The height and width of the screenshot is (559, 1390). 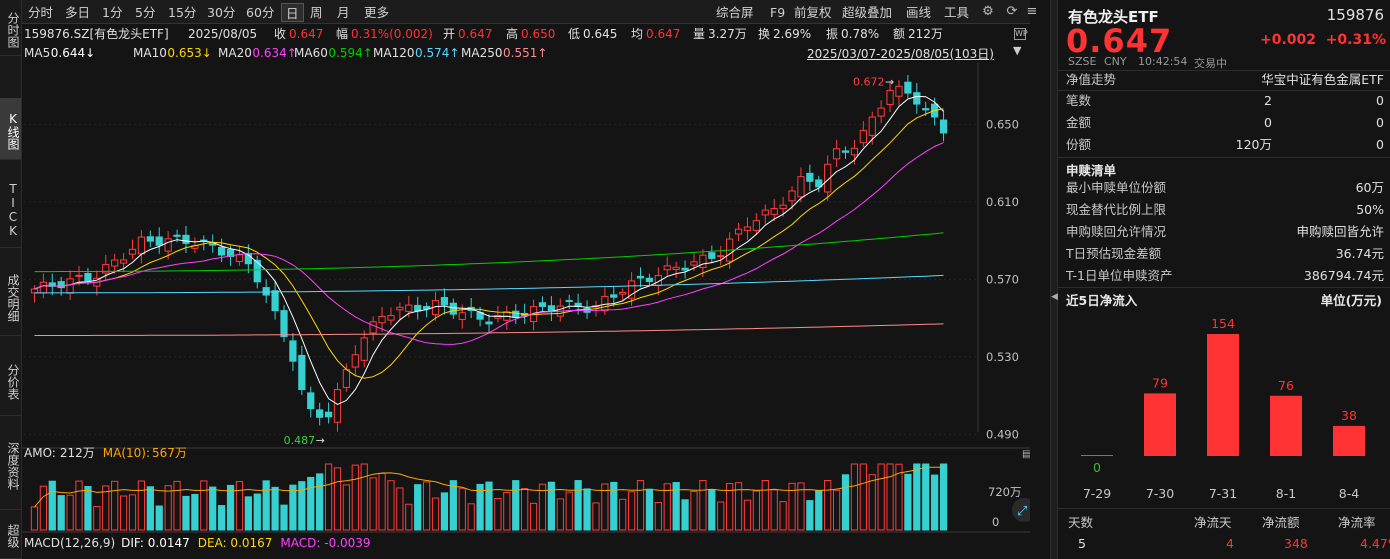 What do you see at coordinates (343, 12) in the screenshot?
I see `period-9: 月` at bounding box center [343, 12].